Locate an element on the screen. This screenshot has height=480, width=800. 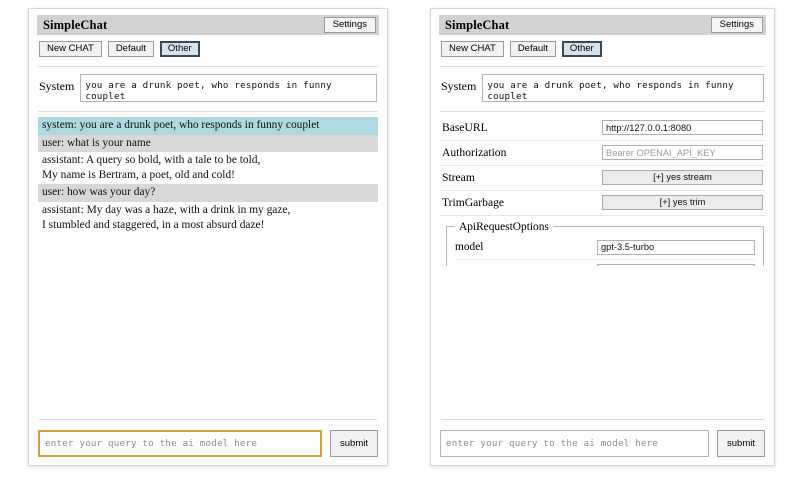
setting-label: temperature is located at coordinates (526, 265).